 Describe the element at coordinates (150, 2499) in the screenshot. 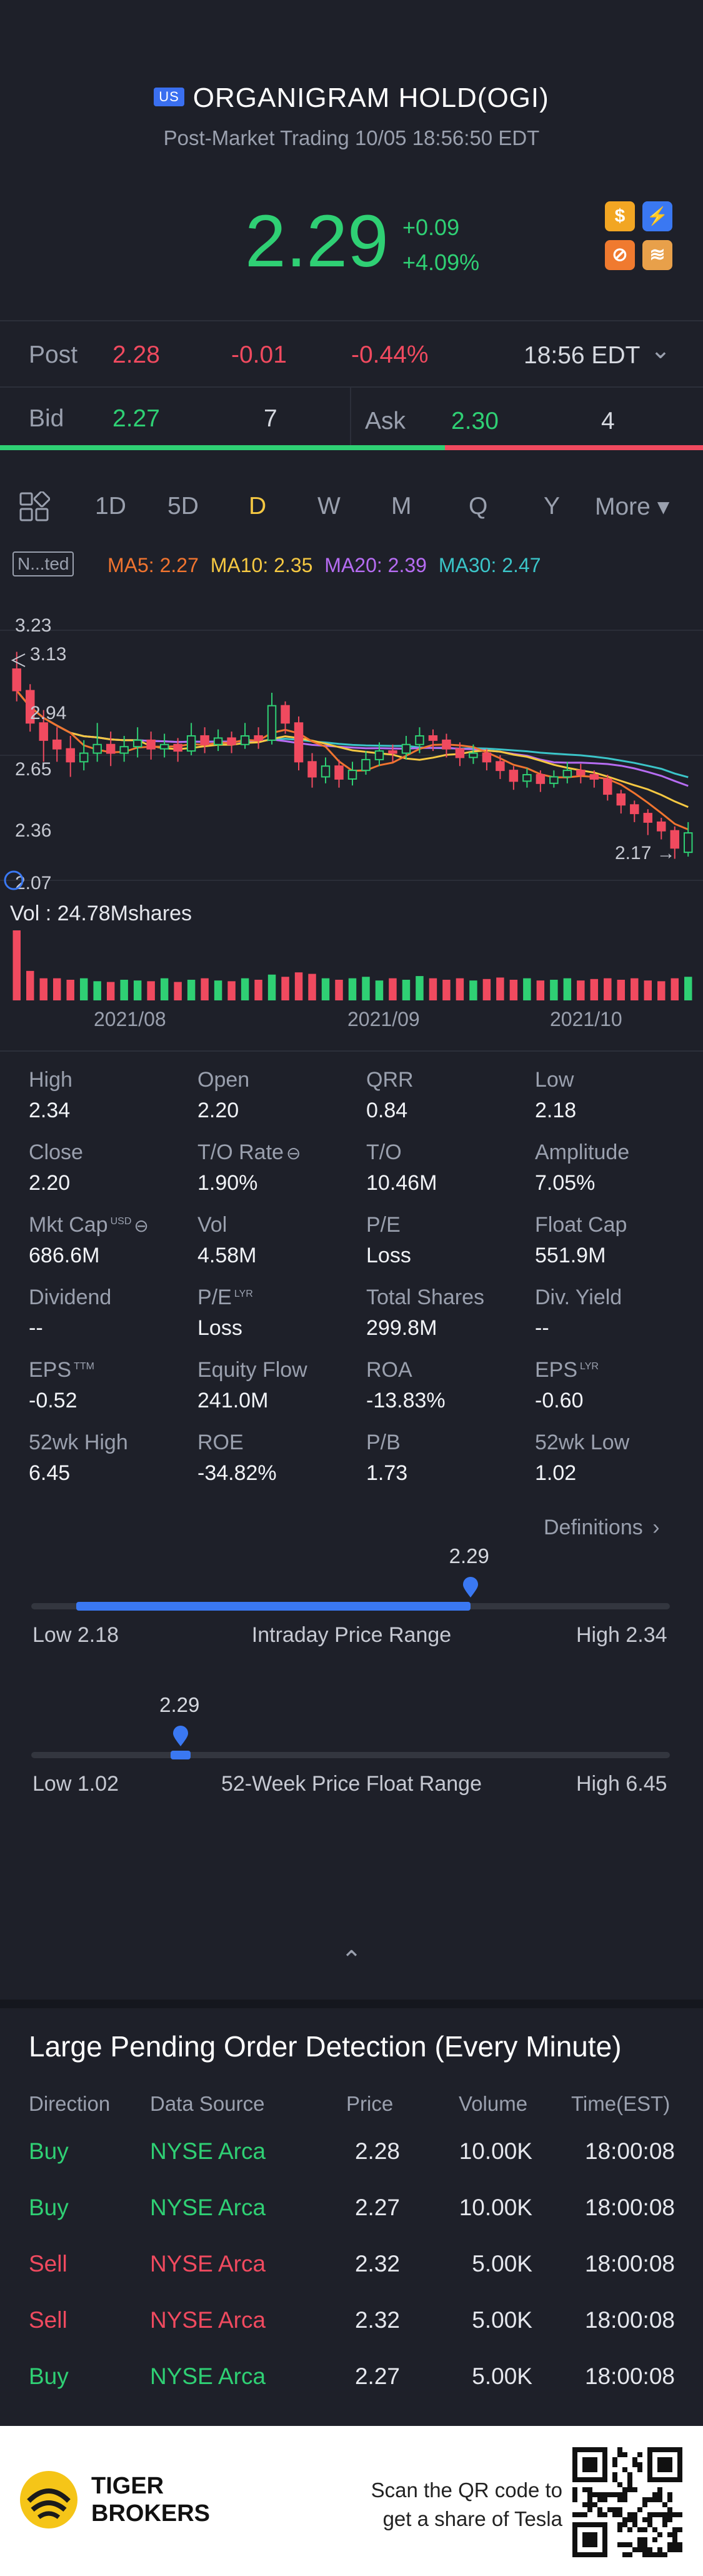

I see `brand-name: TIGER BROKERS` at that location.